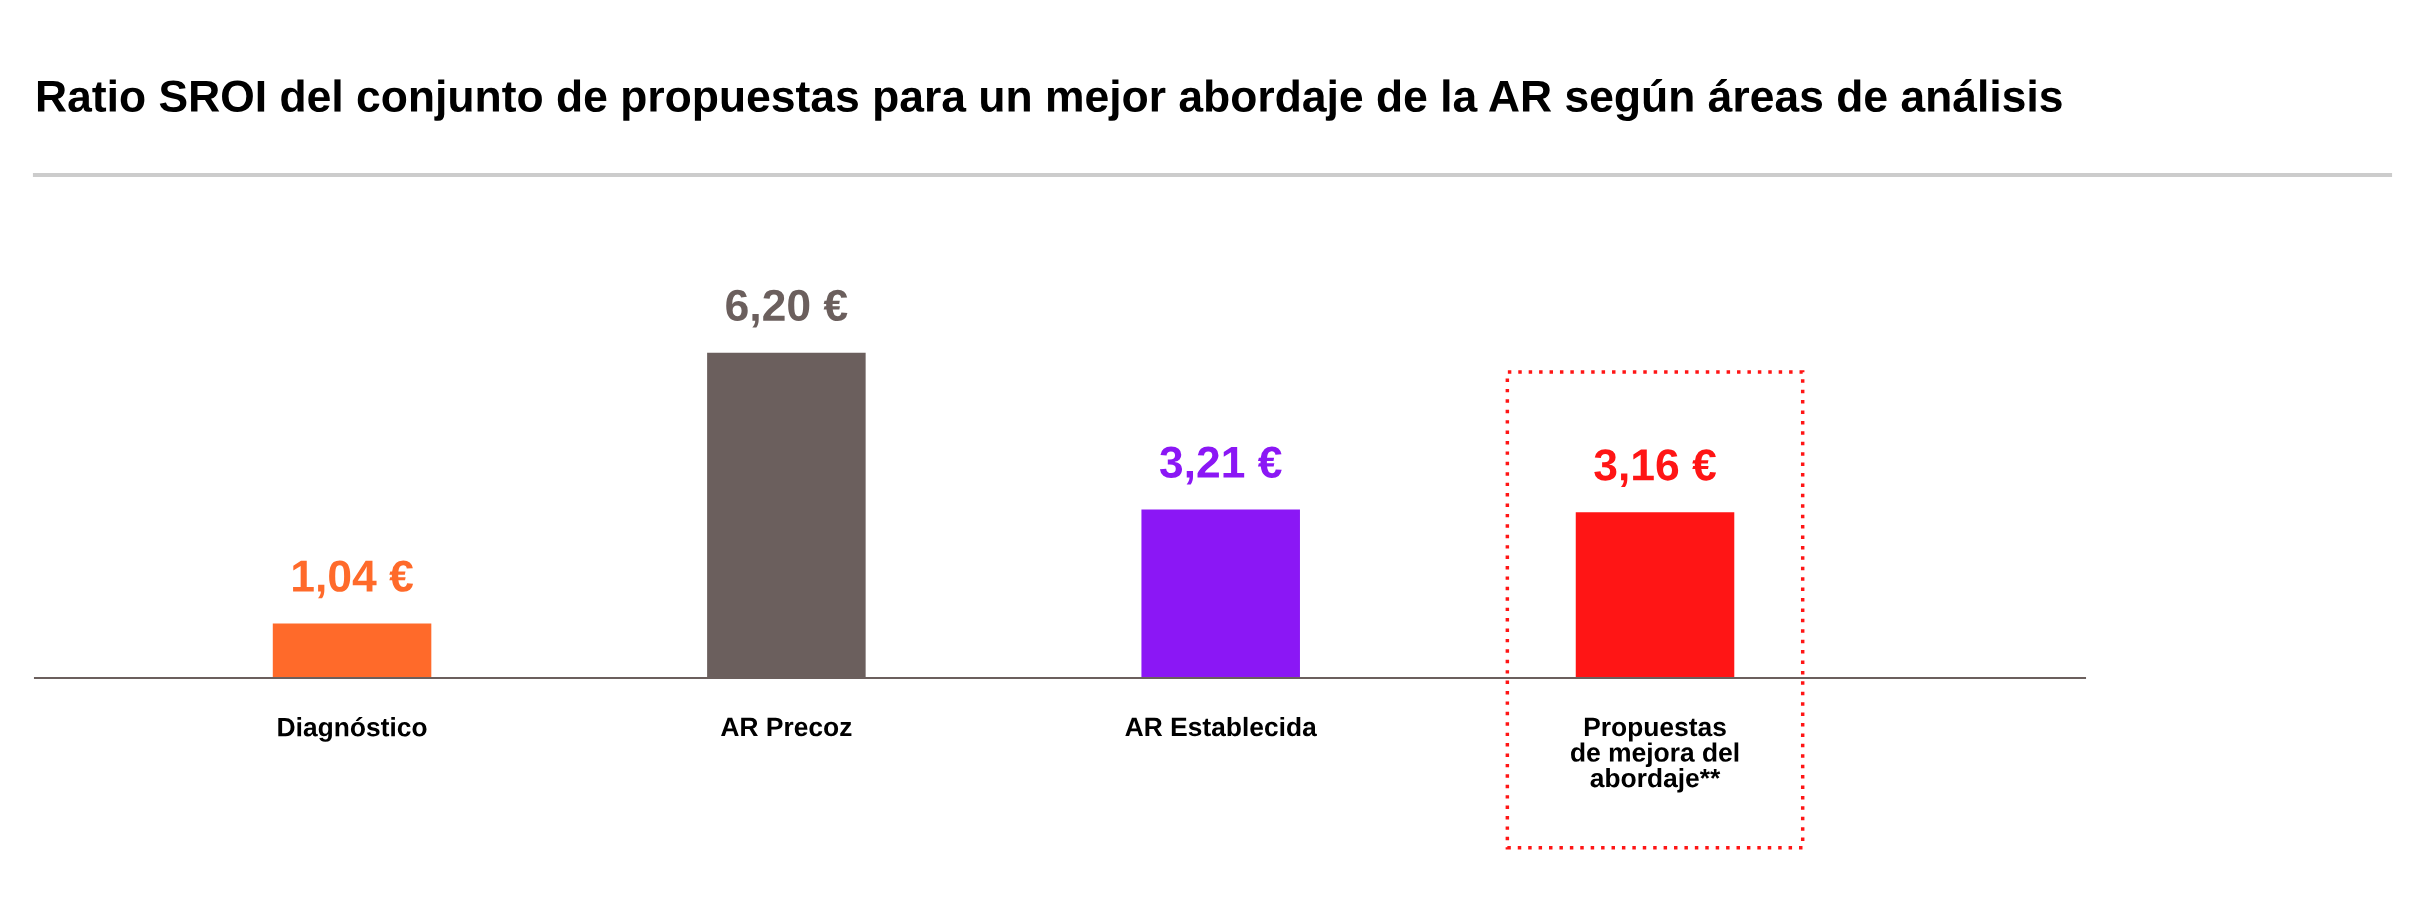 The image size is (2425, 909). What do you see at coordinates (1049, 100) in the screenshot?
I see `chart-title: Ratio SROI del conjunto de propuestas para un mejor abordaje de la AR según áreas de análisis` at bounding box center [1049, 100].